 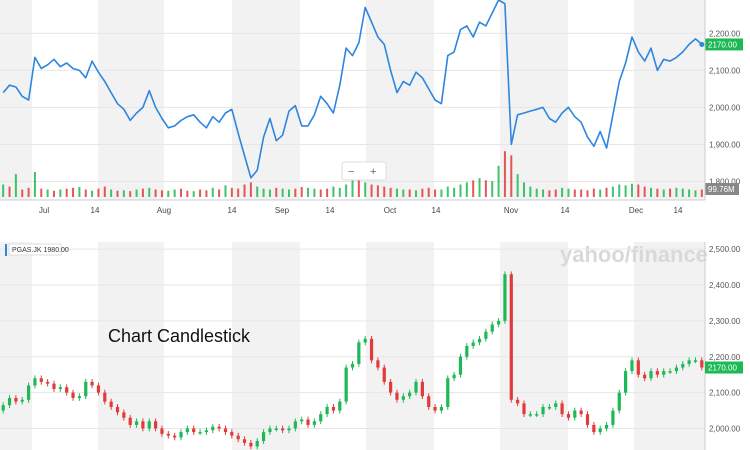 I want to click on bottom-y-tick-label: 2,400.00, so click(x=725, y=285).